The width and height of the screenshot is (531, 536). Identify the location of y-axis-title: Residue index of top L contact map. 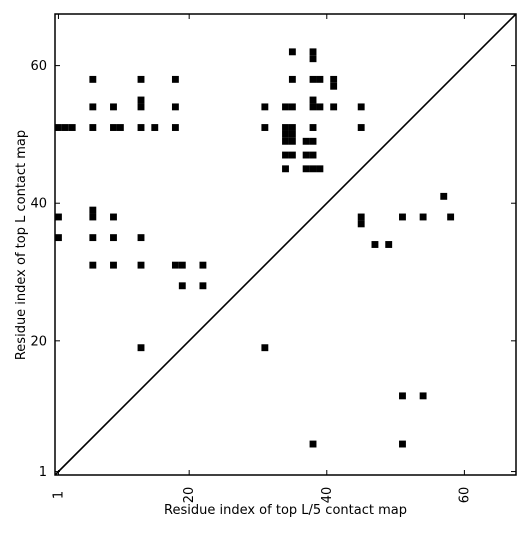
(21, 245).